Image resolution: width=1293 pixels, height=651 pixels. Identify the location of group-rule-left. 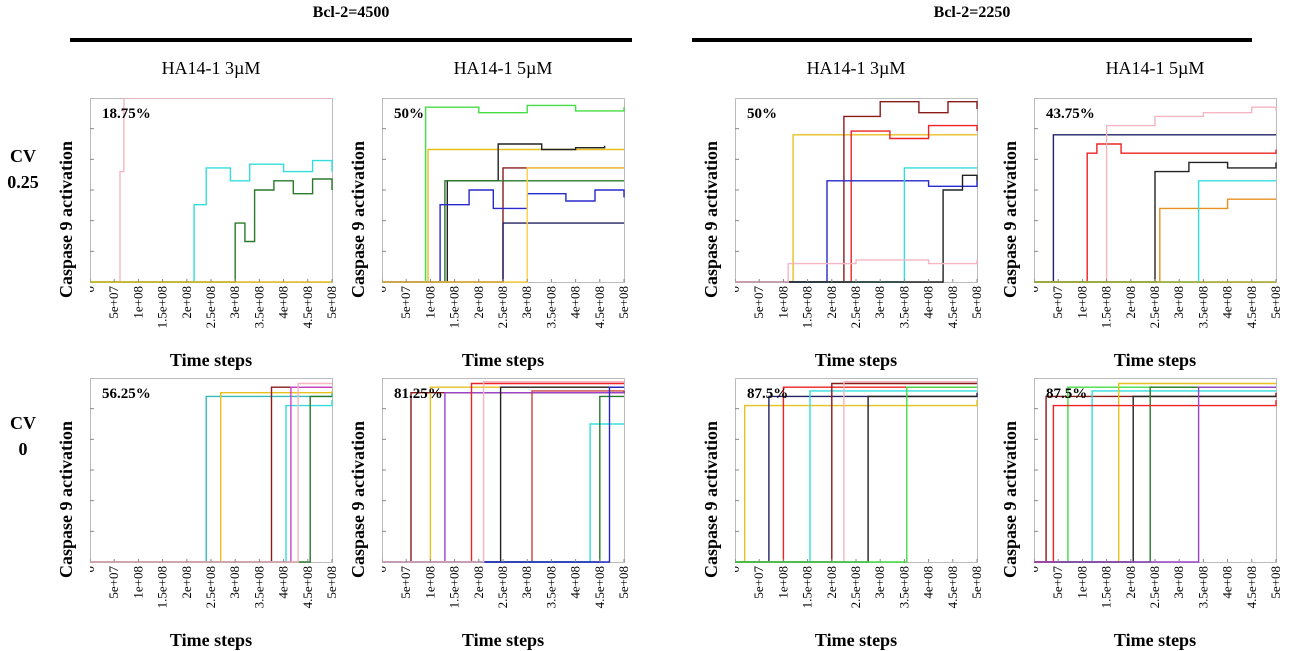
(351, 40).